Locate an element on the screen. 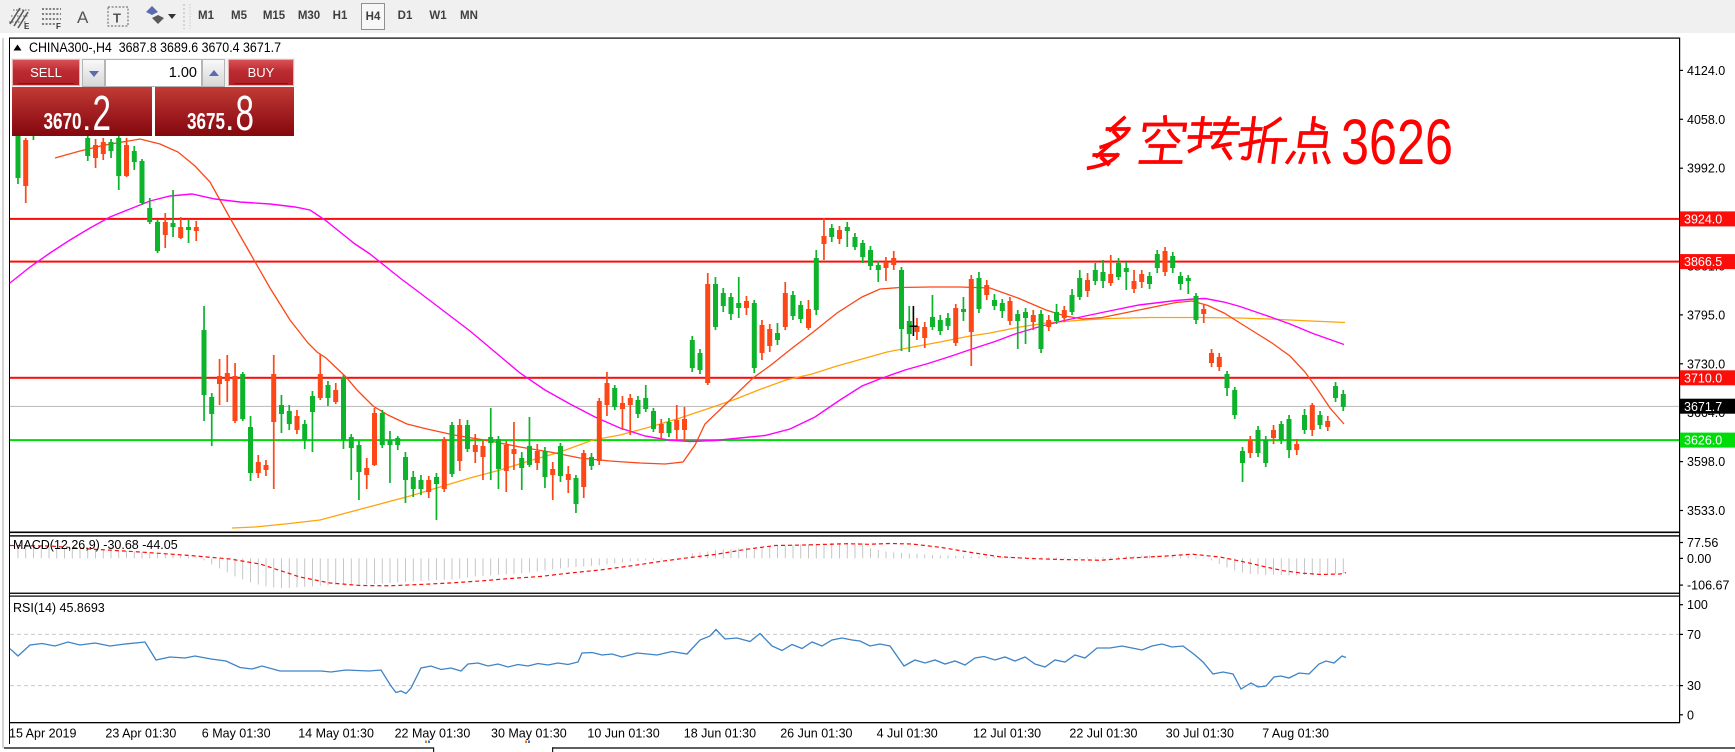  svg-text: 77.56 is located at coordinates (1702, 543).